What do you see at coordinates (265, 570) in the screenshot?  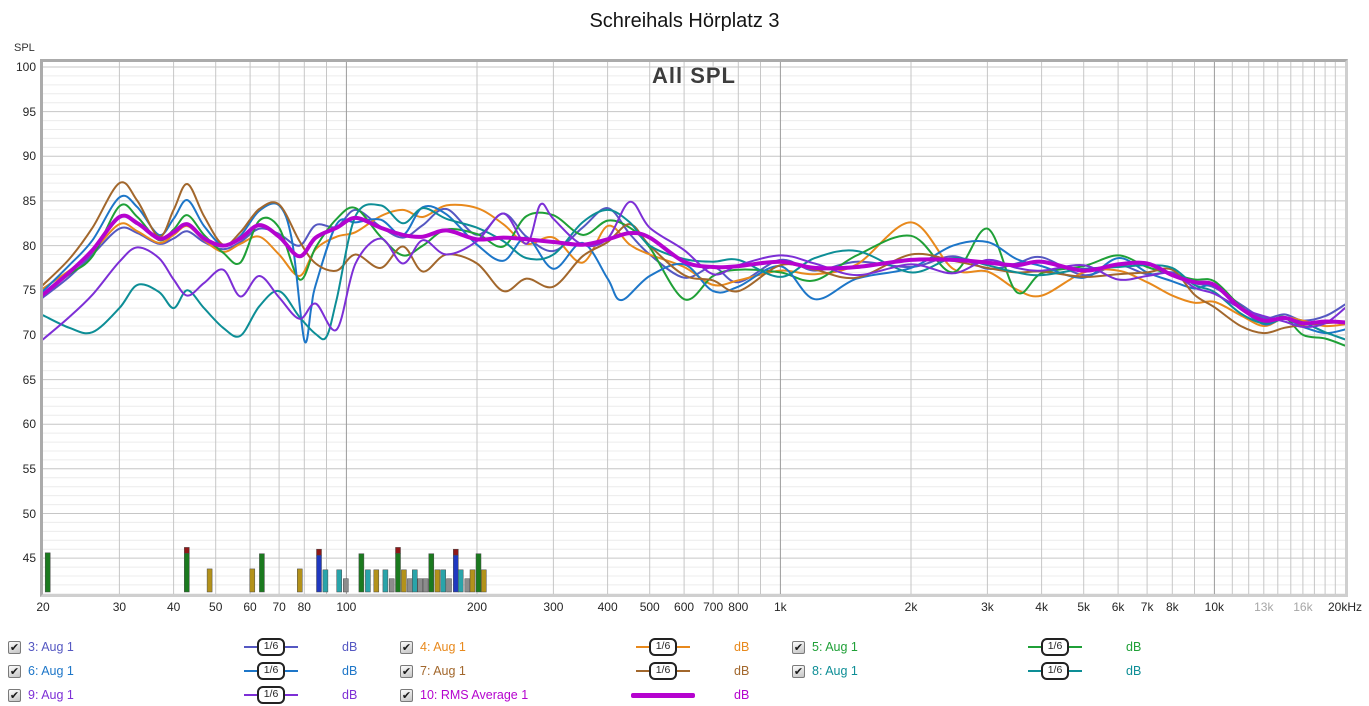 I see `distortion-bars` at bounding box center [265, 570].